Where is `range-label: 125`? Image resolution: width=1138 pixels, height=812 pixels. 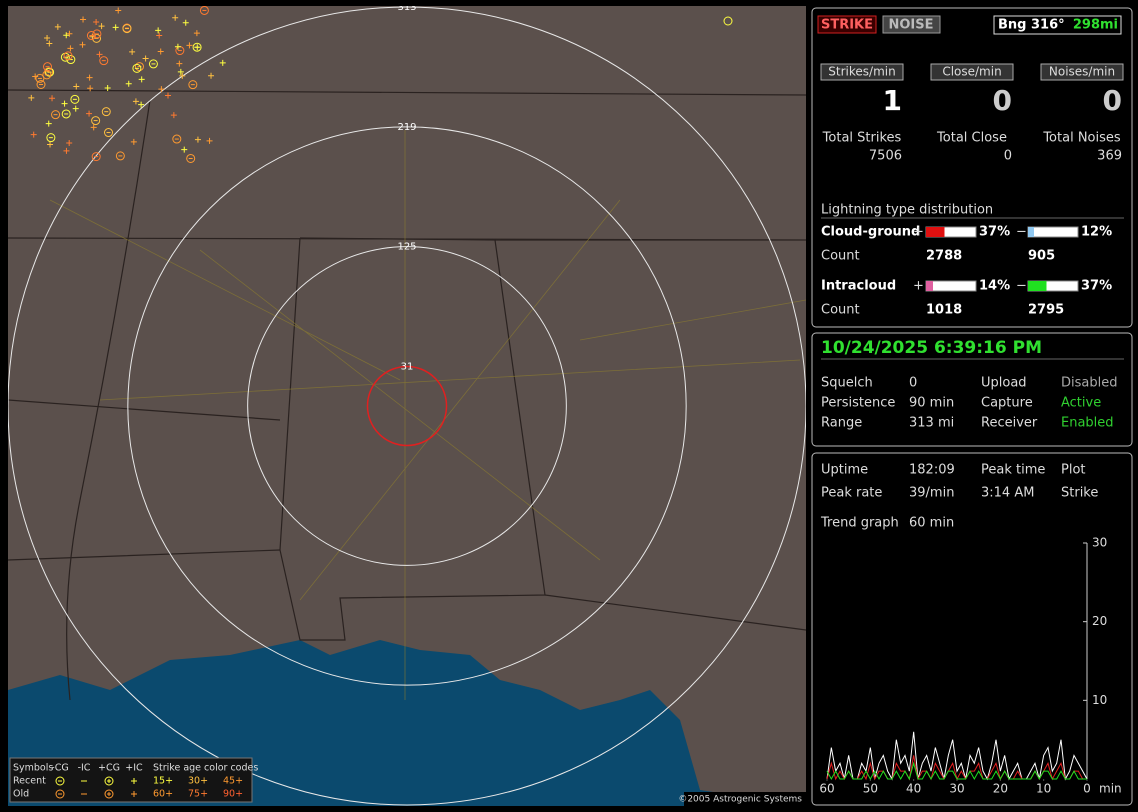 range-label: 125 is located at coordinates (406, 247).